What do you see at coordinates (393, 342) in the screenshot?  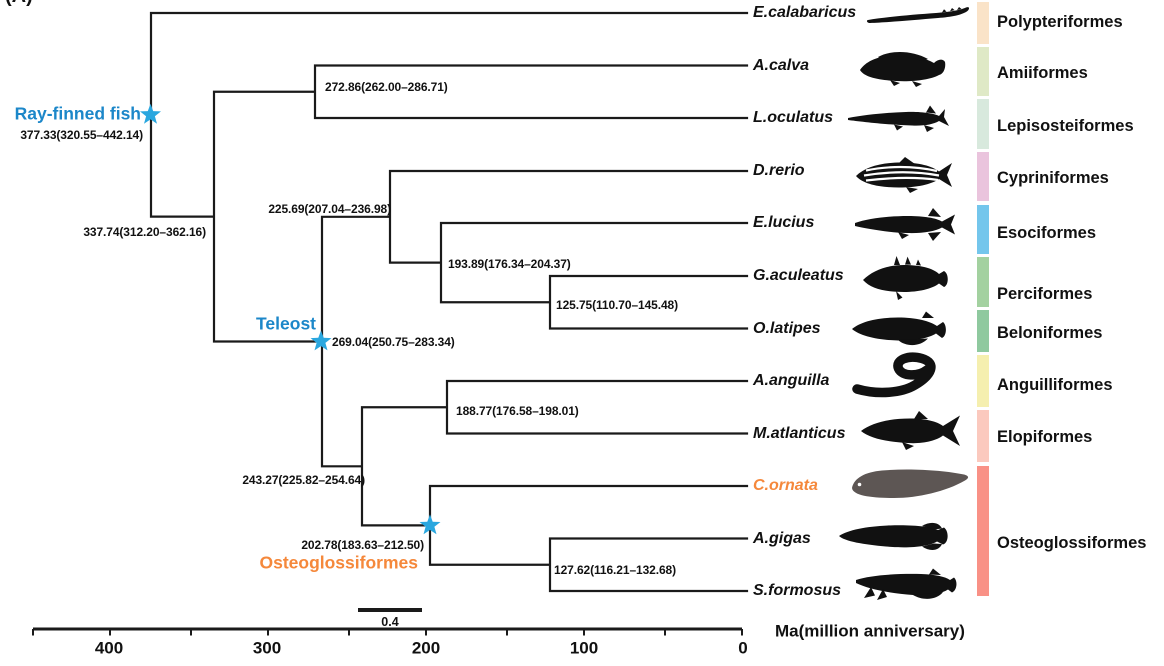 I see `node-age-teleost: 269.04(250.75–283.34)` at bounding box center [393, 342].